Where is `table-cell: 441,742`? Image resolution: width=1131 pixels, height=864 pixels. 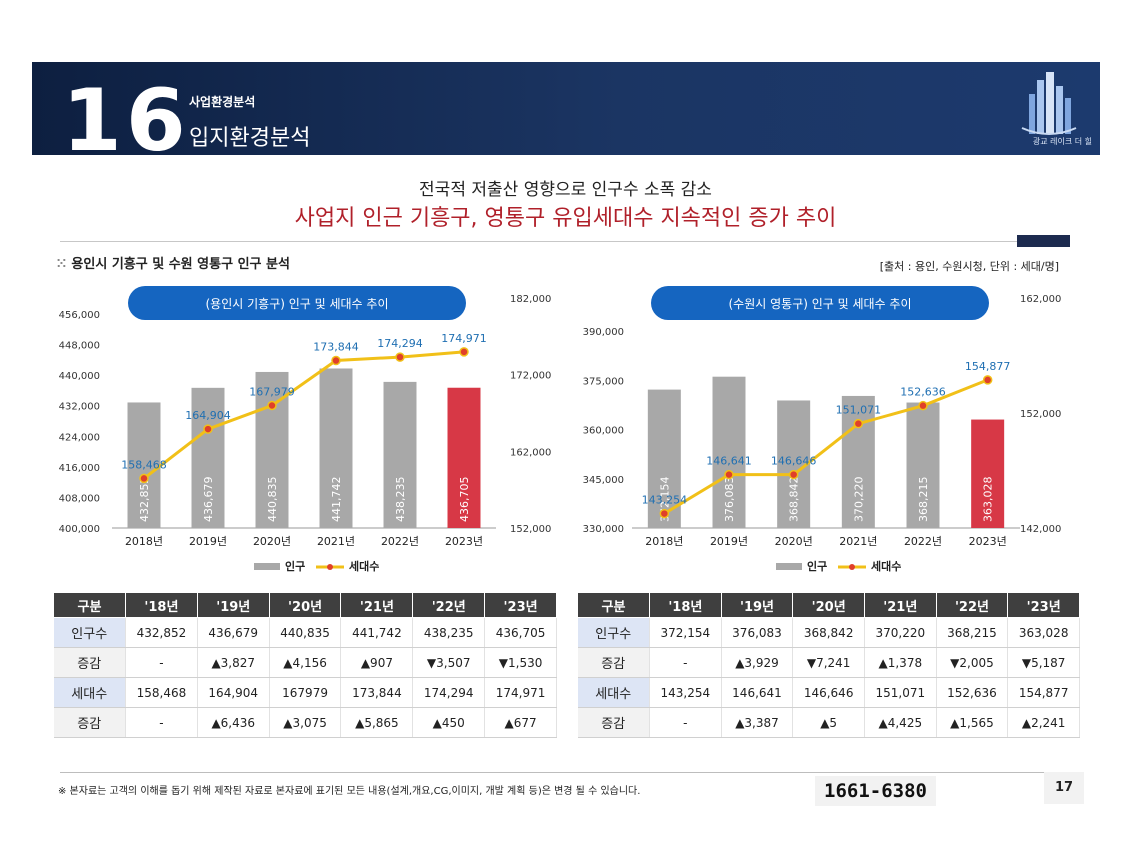 table-cell: 441,742 is located at coordinates (377, 632).